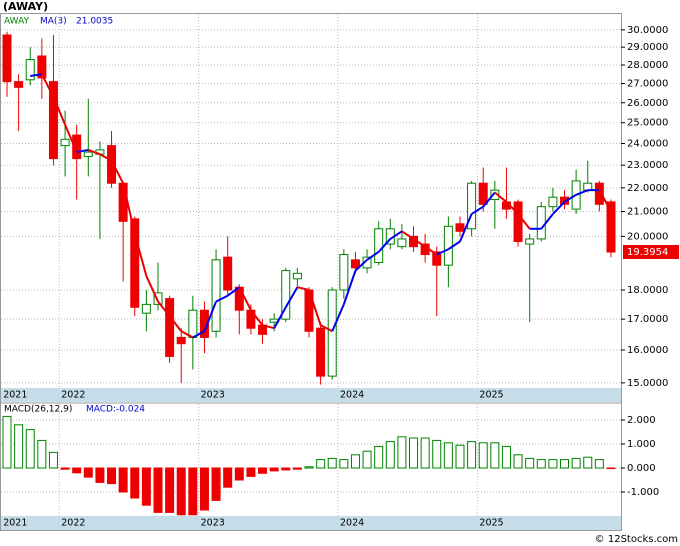 This screenshot has width=680, height=546. I want to click on macd-title: MACD(26,12,9), so click(38, 410).